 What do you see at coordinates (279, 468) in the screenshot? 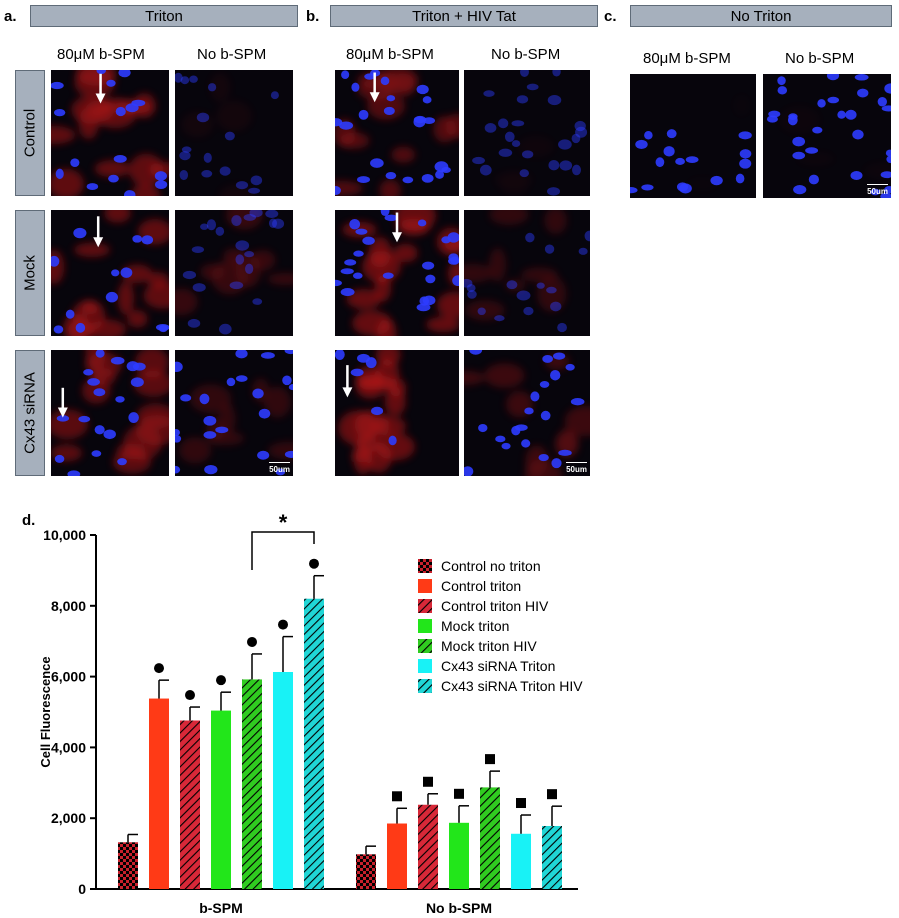
I see `scale-bar-a: 50um` at bounding box center [279, 468].